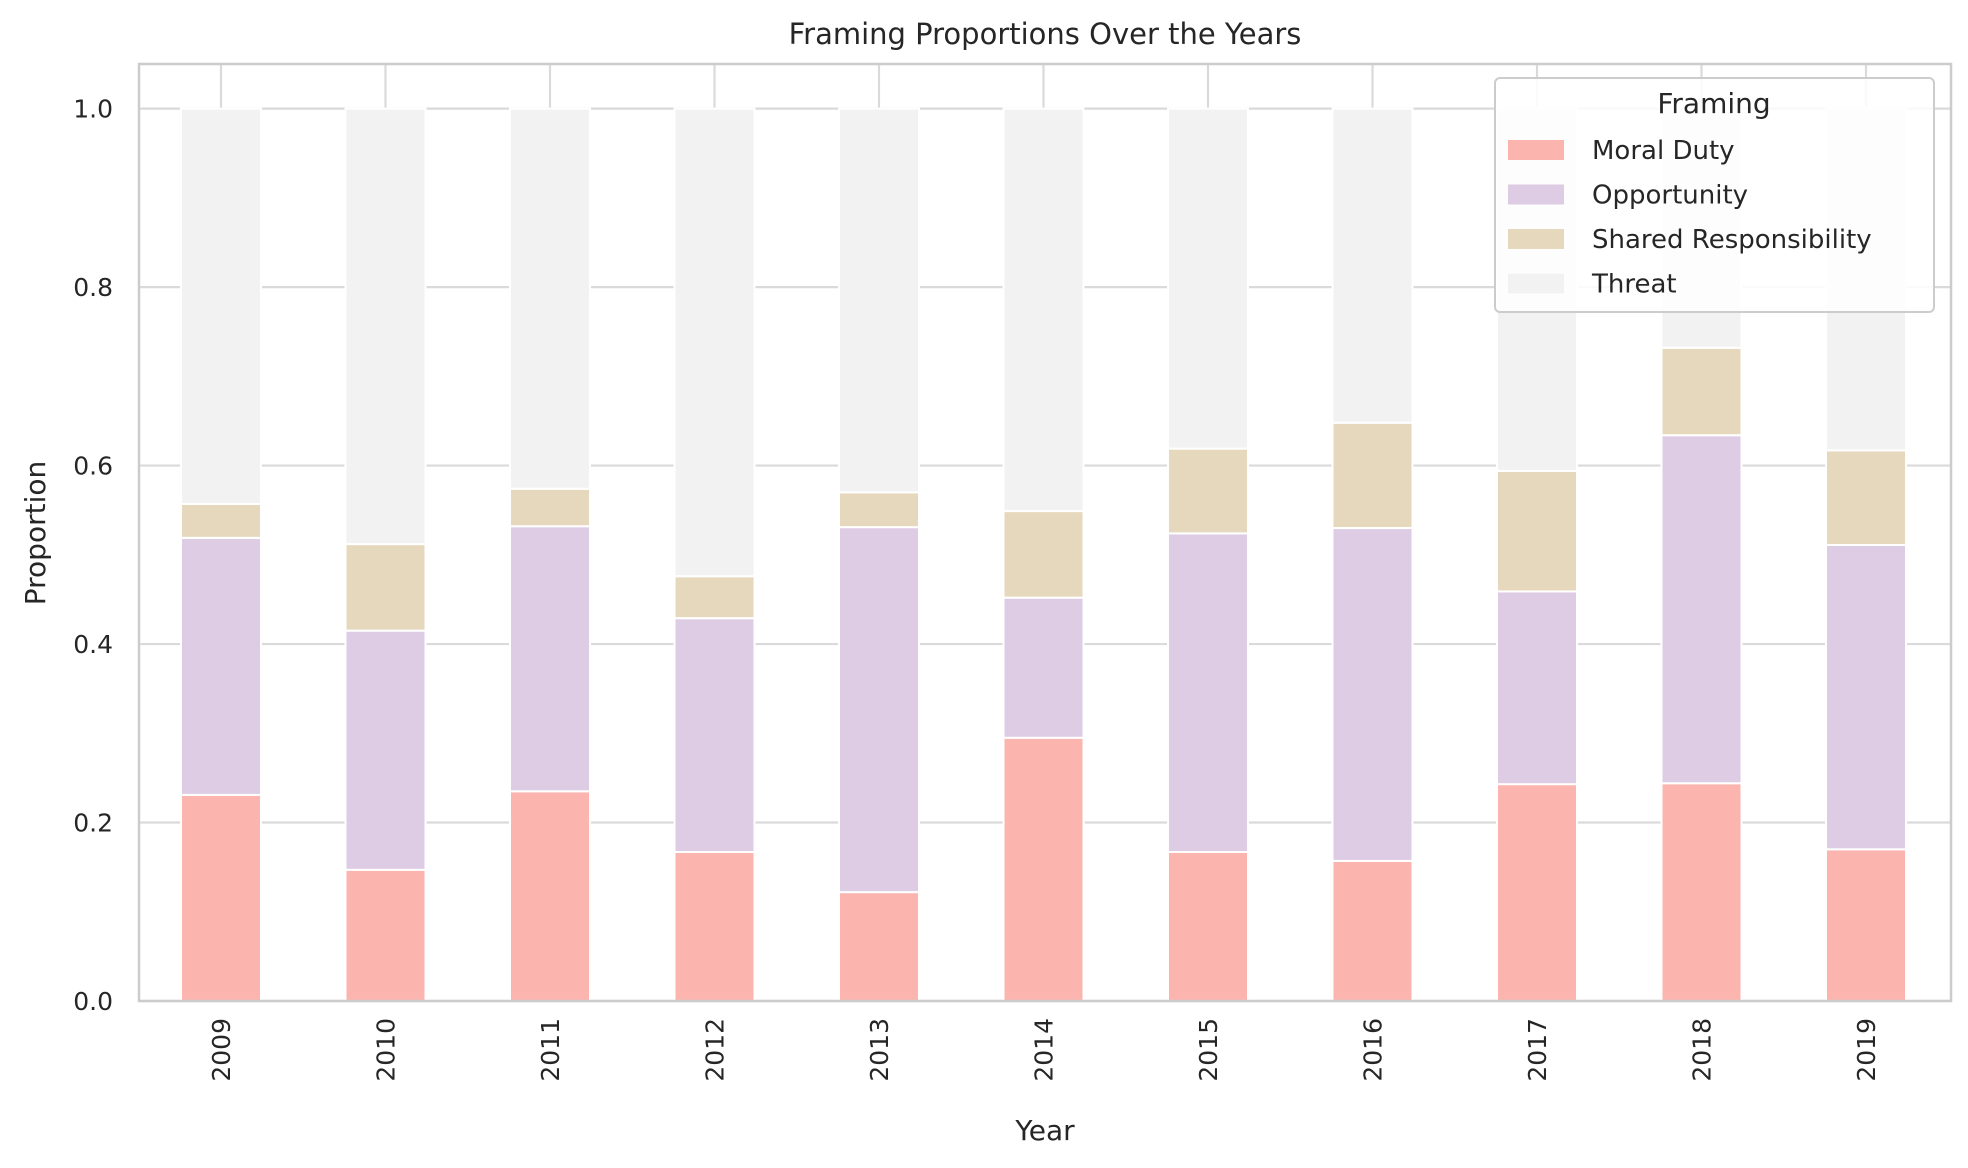  I want to click on y-tick-label: 0.8, so click(93, 287).